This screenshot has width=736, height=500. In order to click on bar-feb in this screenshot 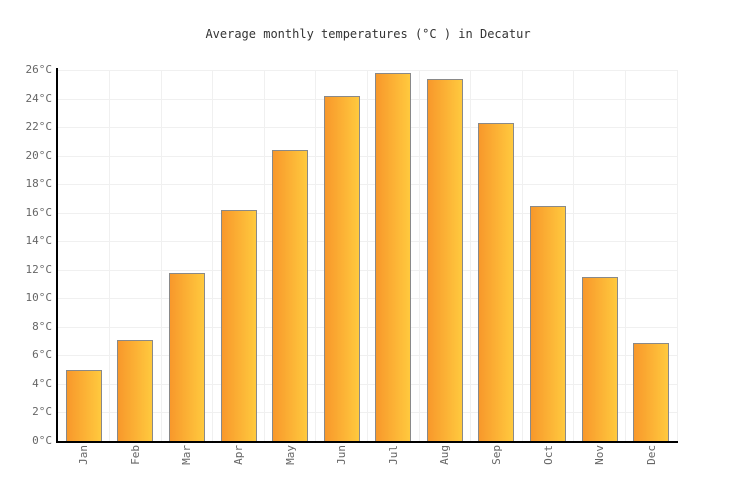, I will do `click(135, 390)`.